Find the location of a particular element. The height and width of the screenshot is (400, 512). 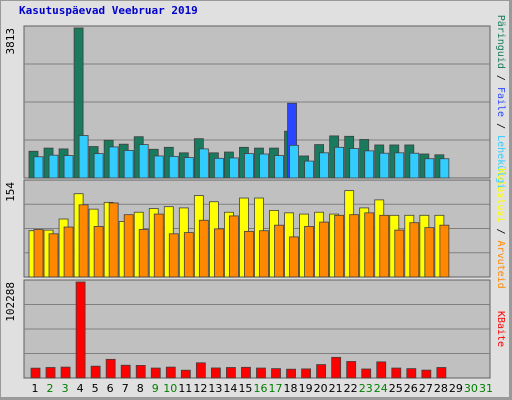

x-tick-label: 11 is located at coordinates (185, 388).